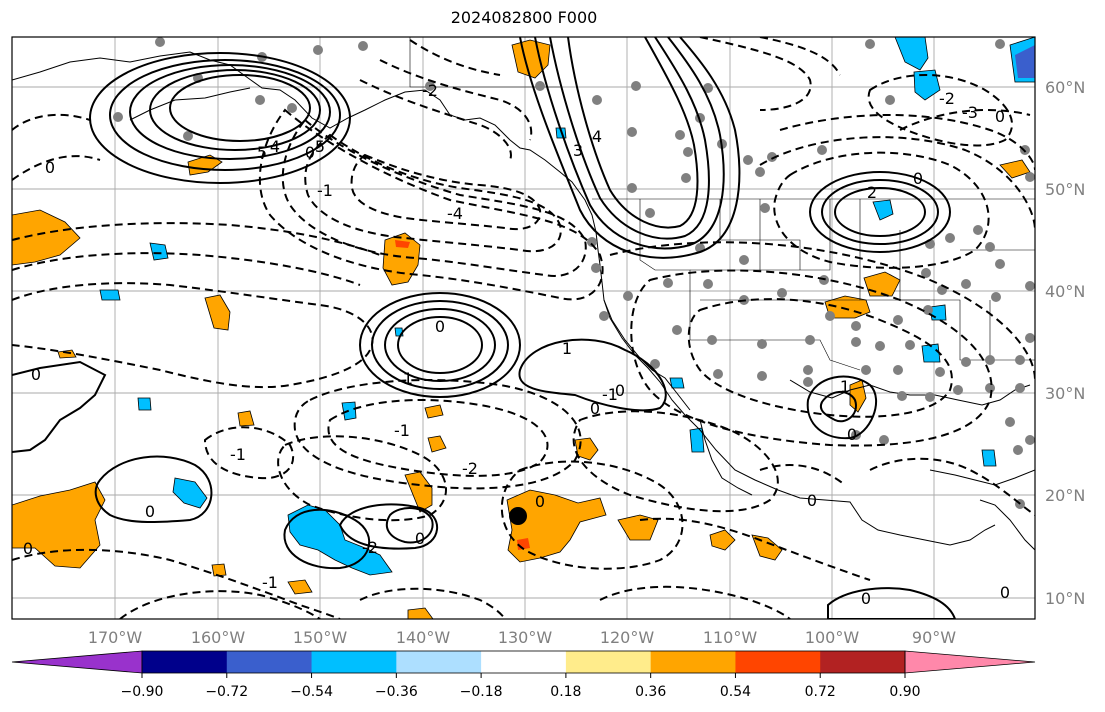 The width and height of the screenshot is (1105, 712). What do you see at coordinates (226, 692) in the screenshot?
I see `colorbar-tick-label: −0.72` at bounding box center [226, 692].